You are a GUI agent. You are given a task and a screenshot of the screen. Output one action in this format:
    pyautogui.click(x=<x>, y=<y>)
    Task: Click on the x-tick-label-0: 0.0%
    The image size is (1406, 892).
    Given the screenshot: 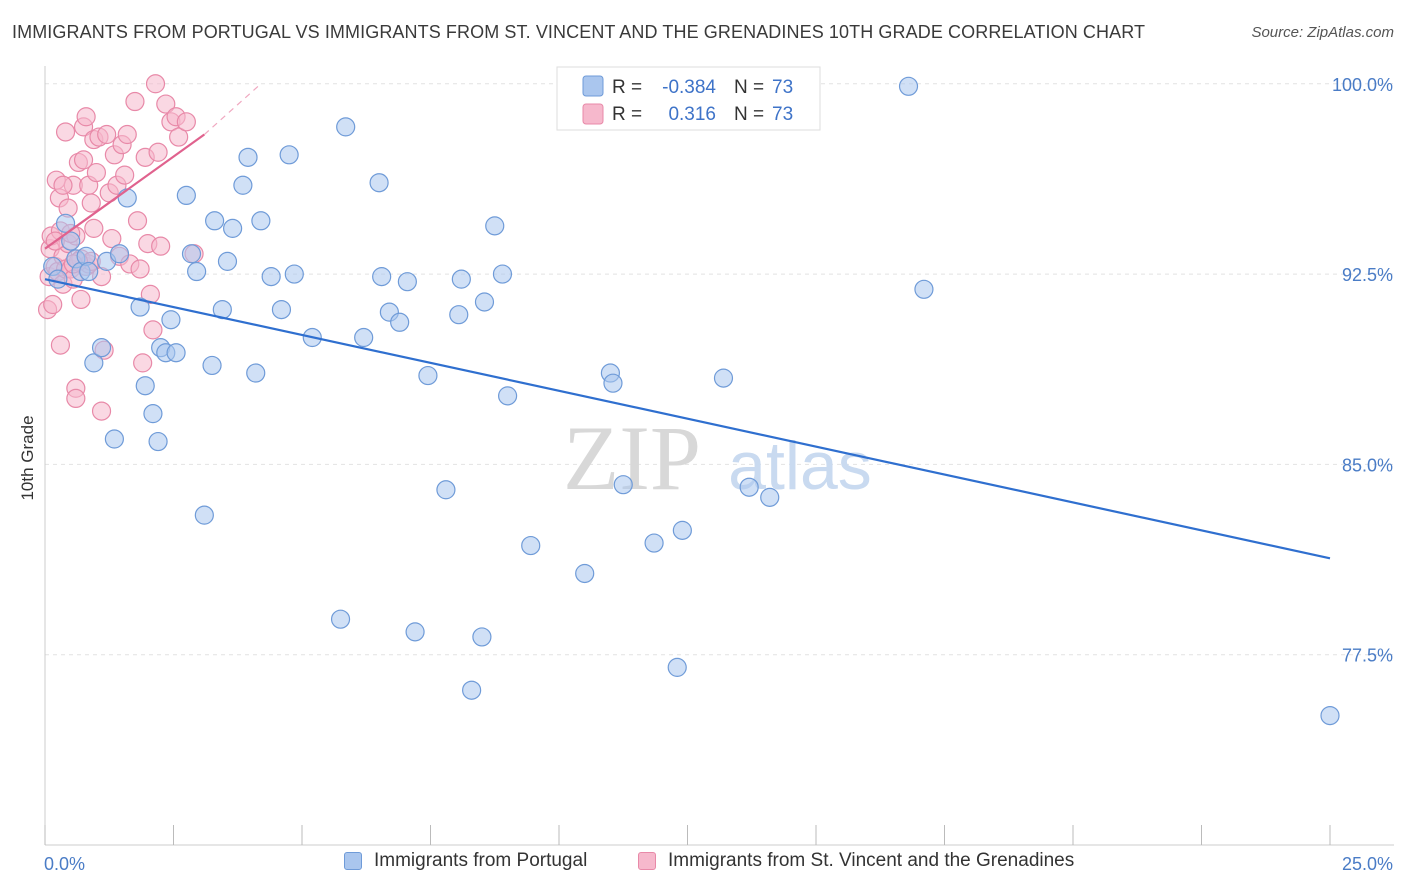 What is the action you would take?
    pyautogui.click(x=64, y=864)
    